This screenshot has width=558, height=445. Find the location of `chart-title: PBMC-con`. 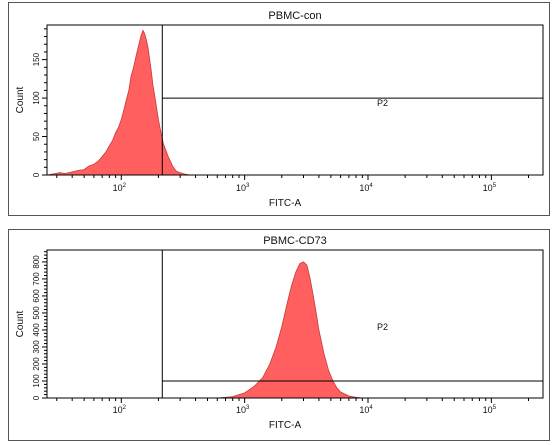

chart-title: PBMC-con is located at coordinates (294, 16).